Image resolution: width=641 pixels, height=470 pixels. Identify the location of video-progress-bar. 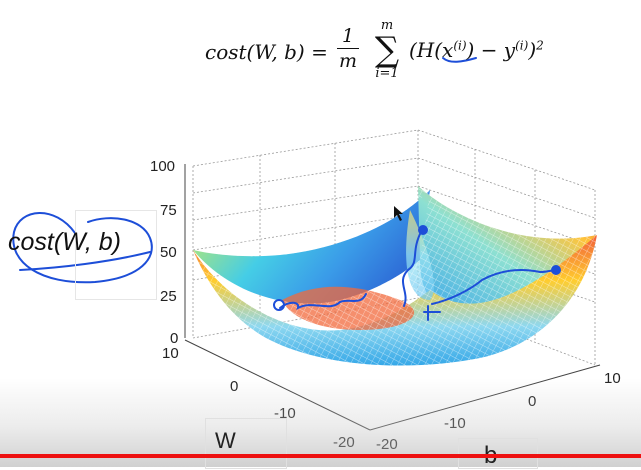
(320, 456).